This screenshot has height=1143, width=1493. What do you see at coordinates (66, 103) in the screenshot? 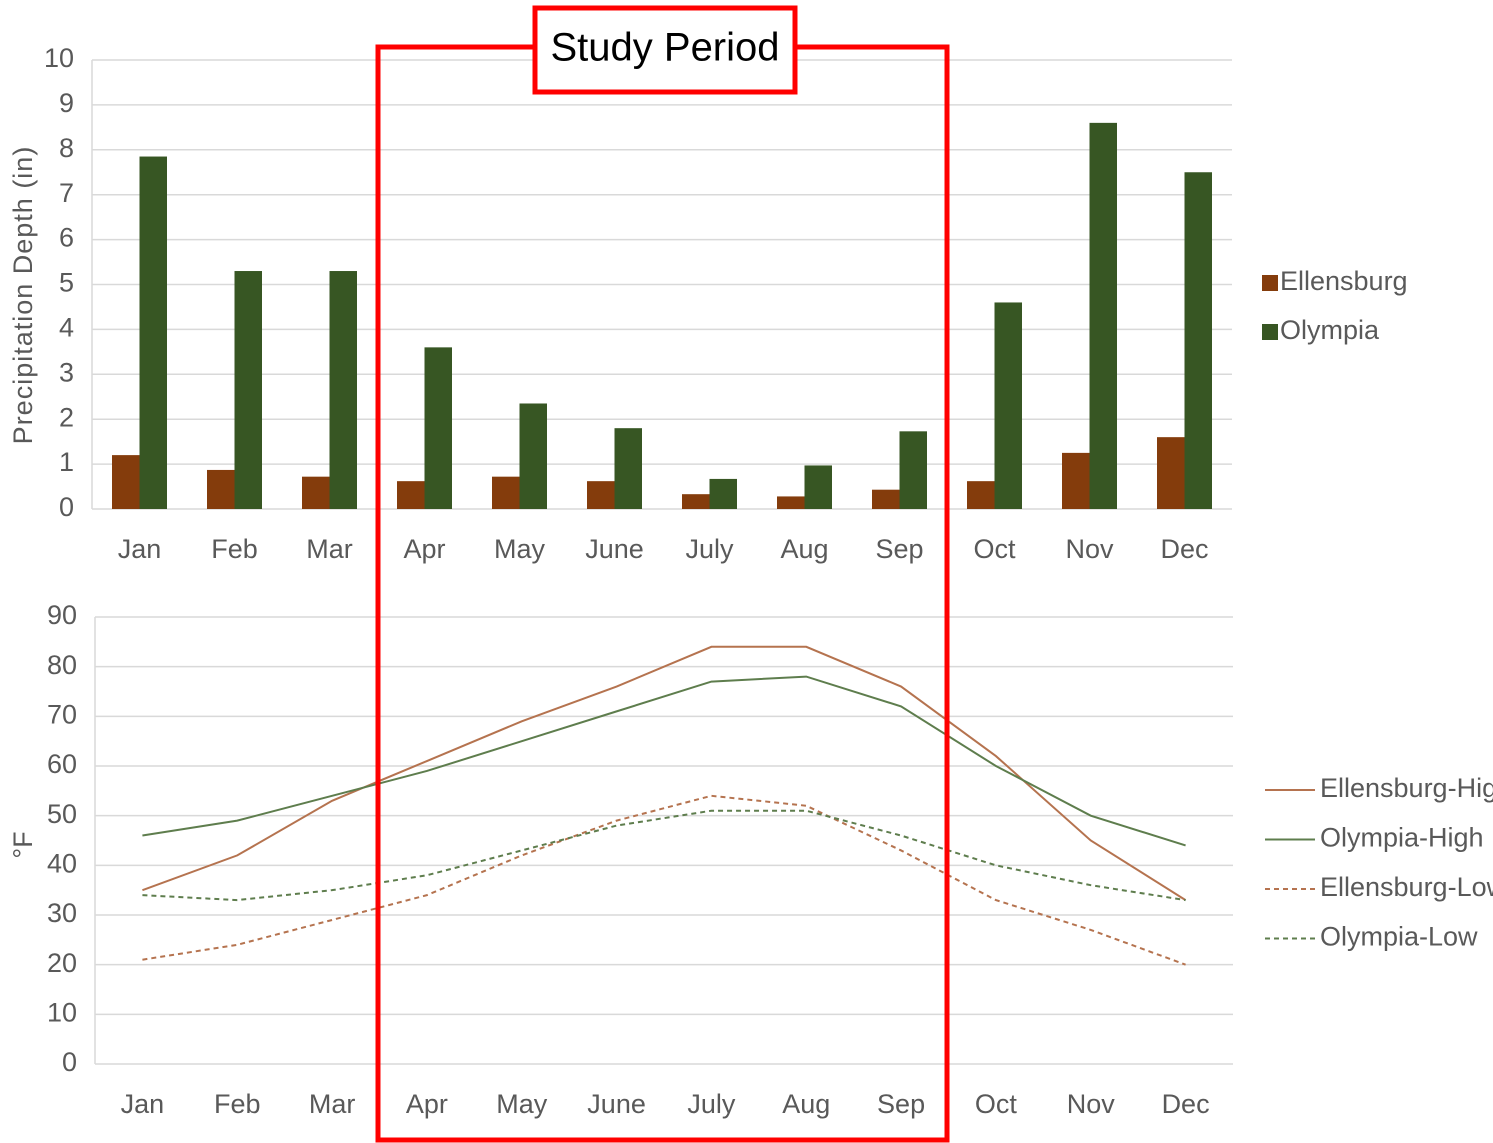
I see `y-tick-label: 9` at bounding box center [66, 103].